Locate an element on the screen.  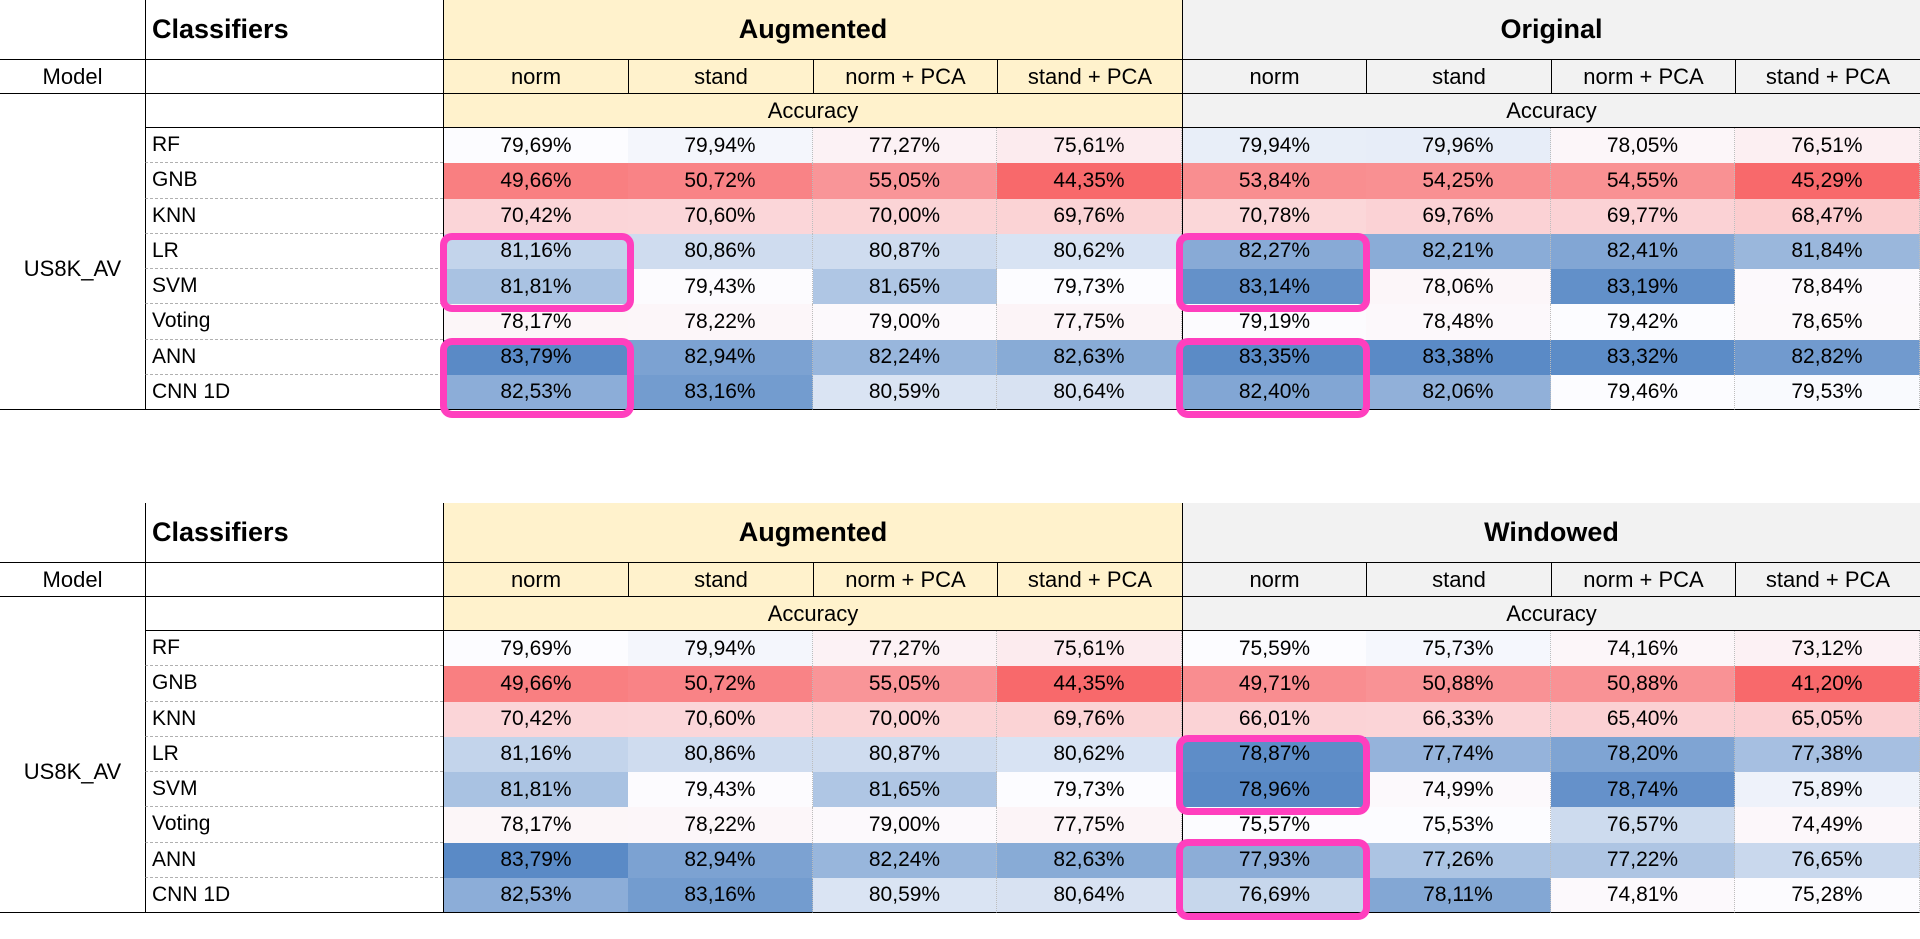
accuracy-cell: 78,22% is located at coordinates (720, 322).